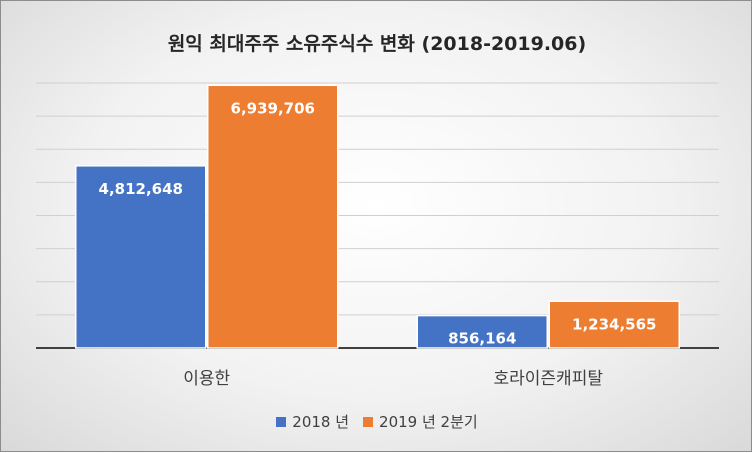  Describe the element at coordinates (368, 421) in the screenshot. I see `legend-swatch-2019q2` at that location.